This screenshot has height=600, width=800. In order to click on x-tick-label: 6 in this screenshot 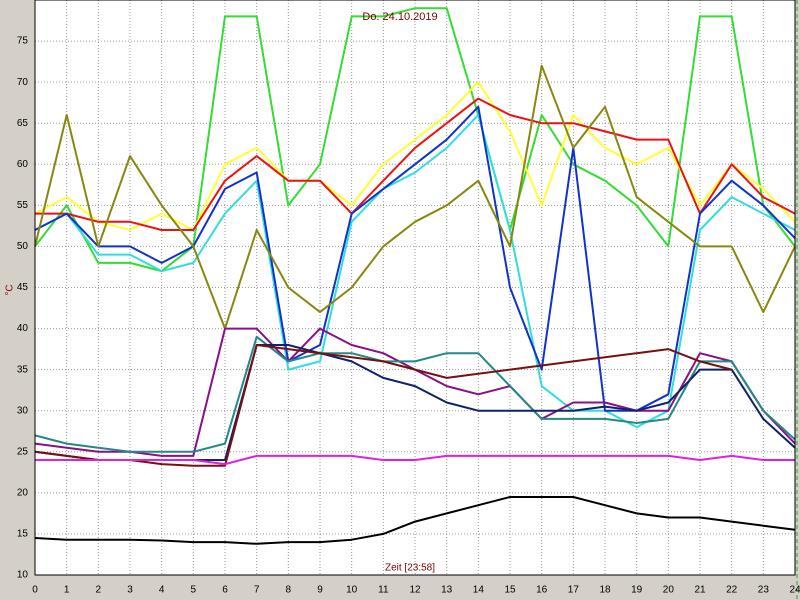, I will do `click(225, 590)`.